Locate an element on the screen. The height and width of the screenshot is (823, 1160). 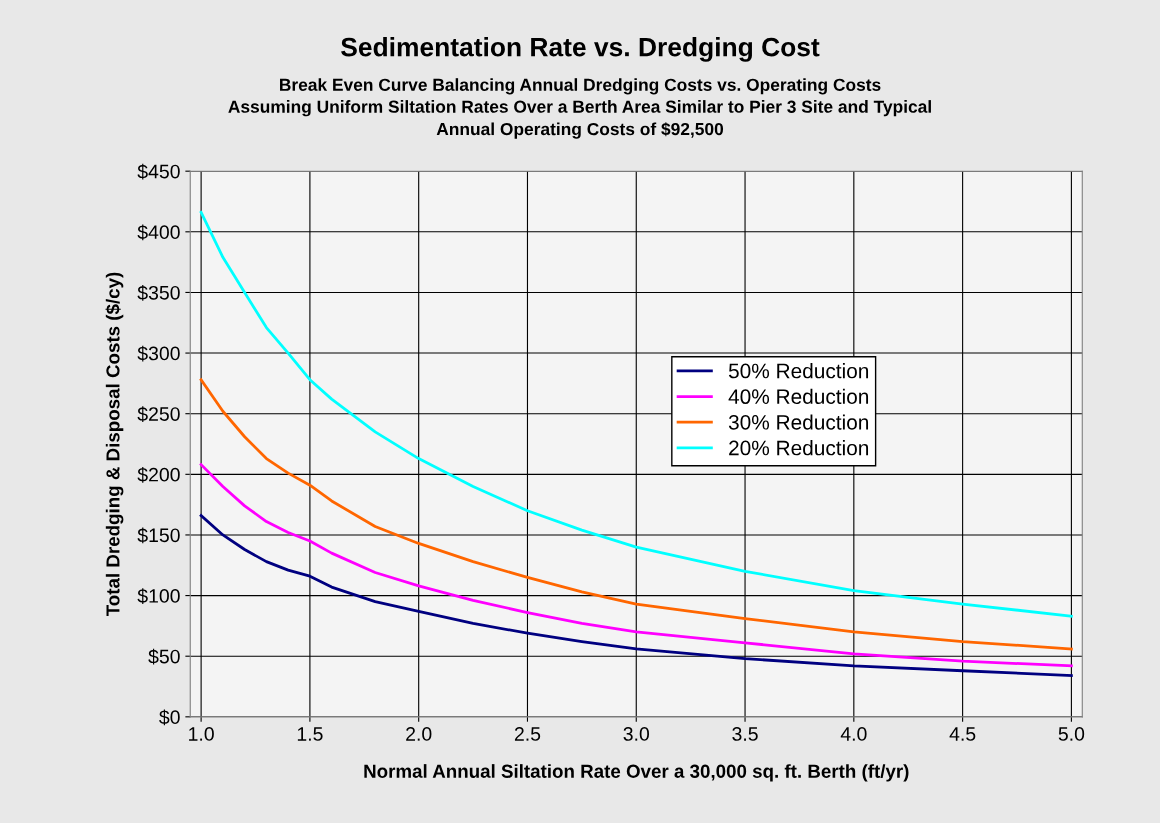
chart-subtitle: Break Even Curve Balancing Annual Dredging Costs vs. Operating Costs Assuming Uniform Siltation Rates Over a Berth Area Similar to Pier 3 Site and Typical Annual Operating Costs of $92,500 is located at coordinates (579, 108).